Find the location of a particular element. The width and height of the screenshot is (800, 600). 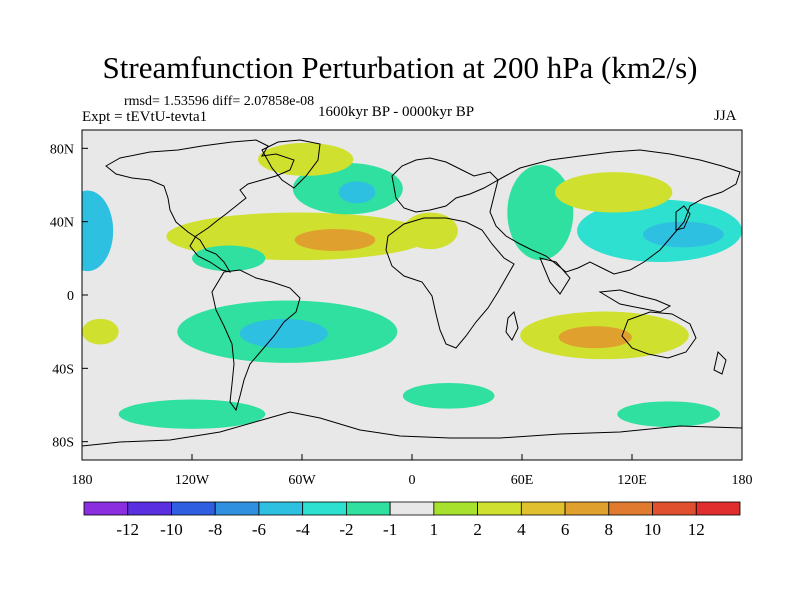

colorbar-label-8: 2 is located at coordinates (477, 529).